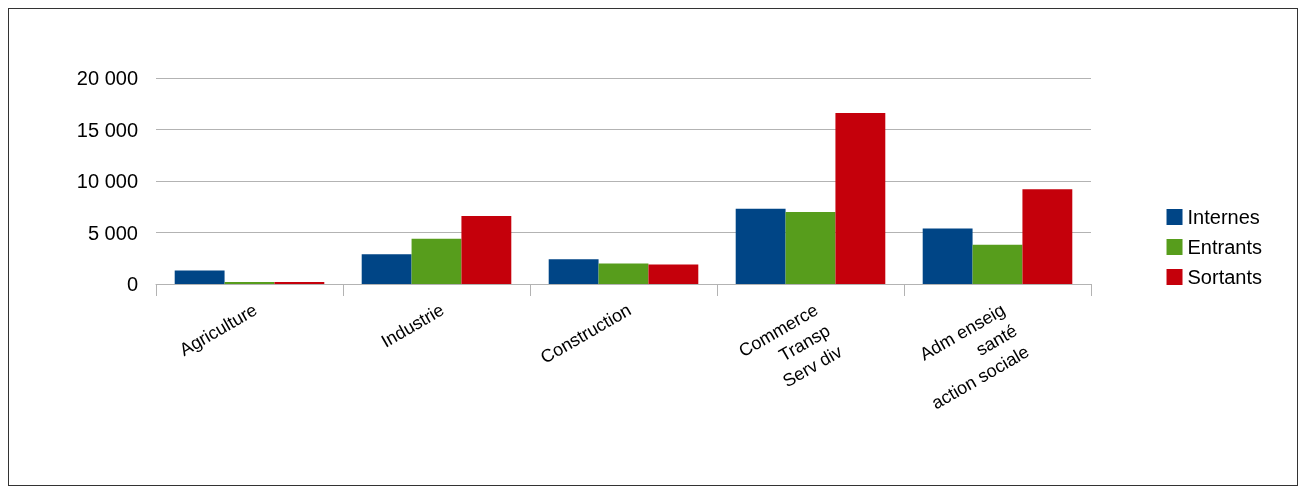  What do you see at coordinates (1224, 277) in the screenshot?
I see `legend-label: Sortants` at bounding box center [1224, 277].